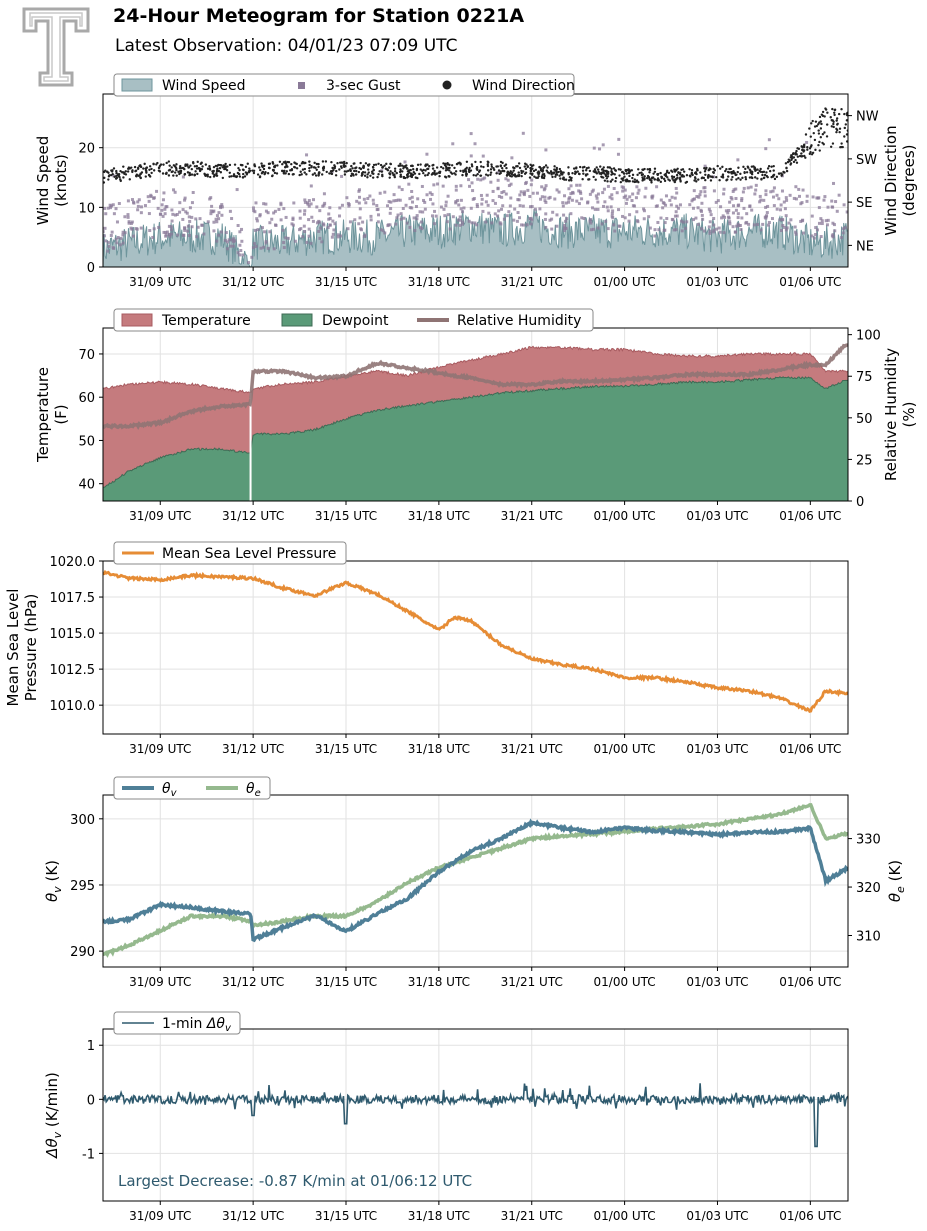 The width and height of the screenshot is (927, 1231). Describe the element at coordinates (52, 873) in the screenshot. I see `axis-label-unit: (K)` at that location.